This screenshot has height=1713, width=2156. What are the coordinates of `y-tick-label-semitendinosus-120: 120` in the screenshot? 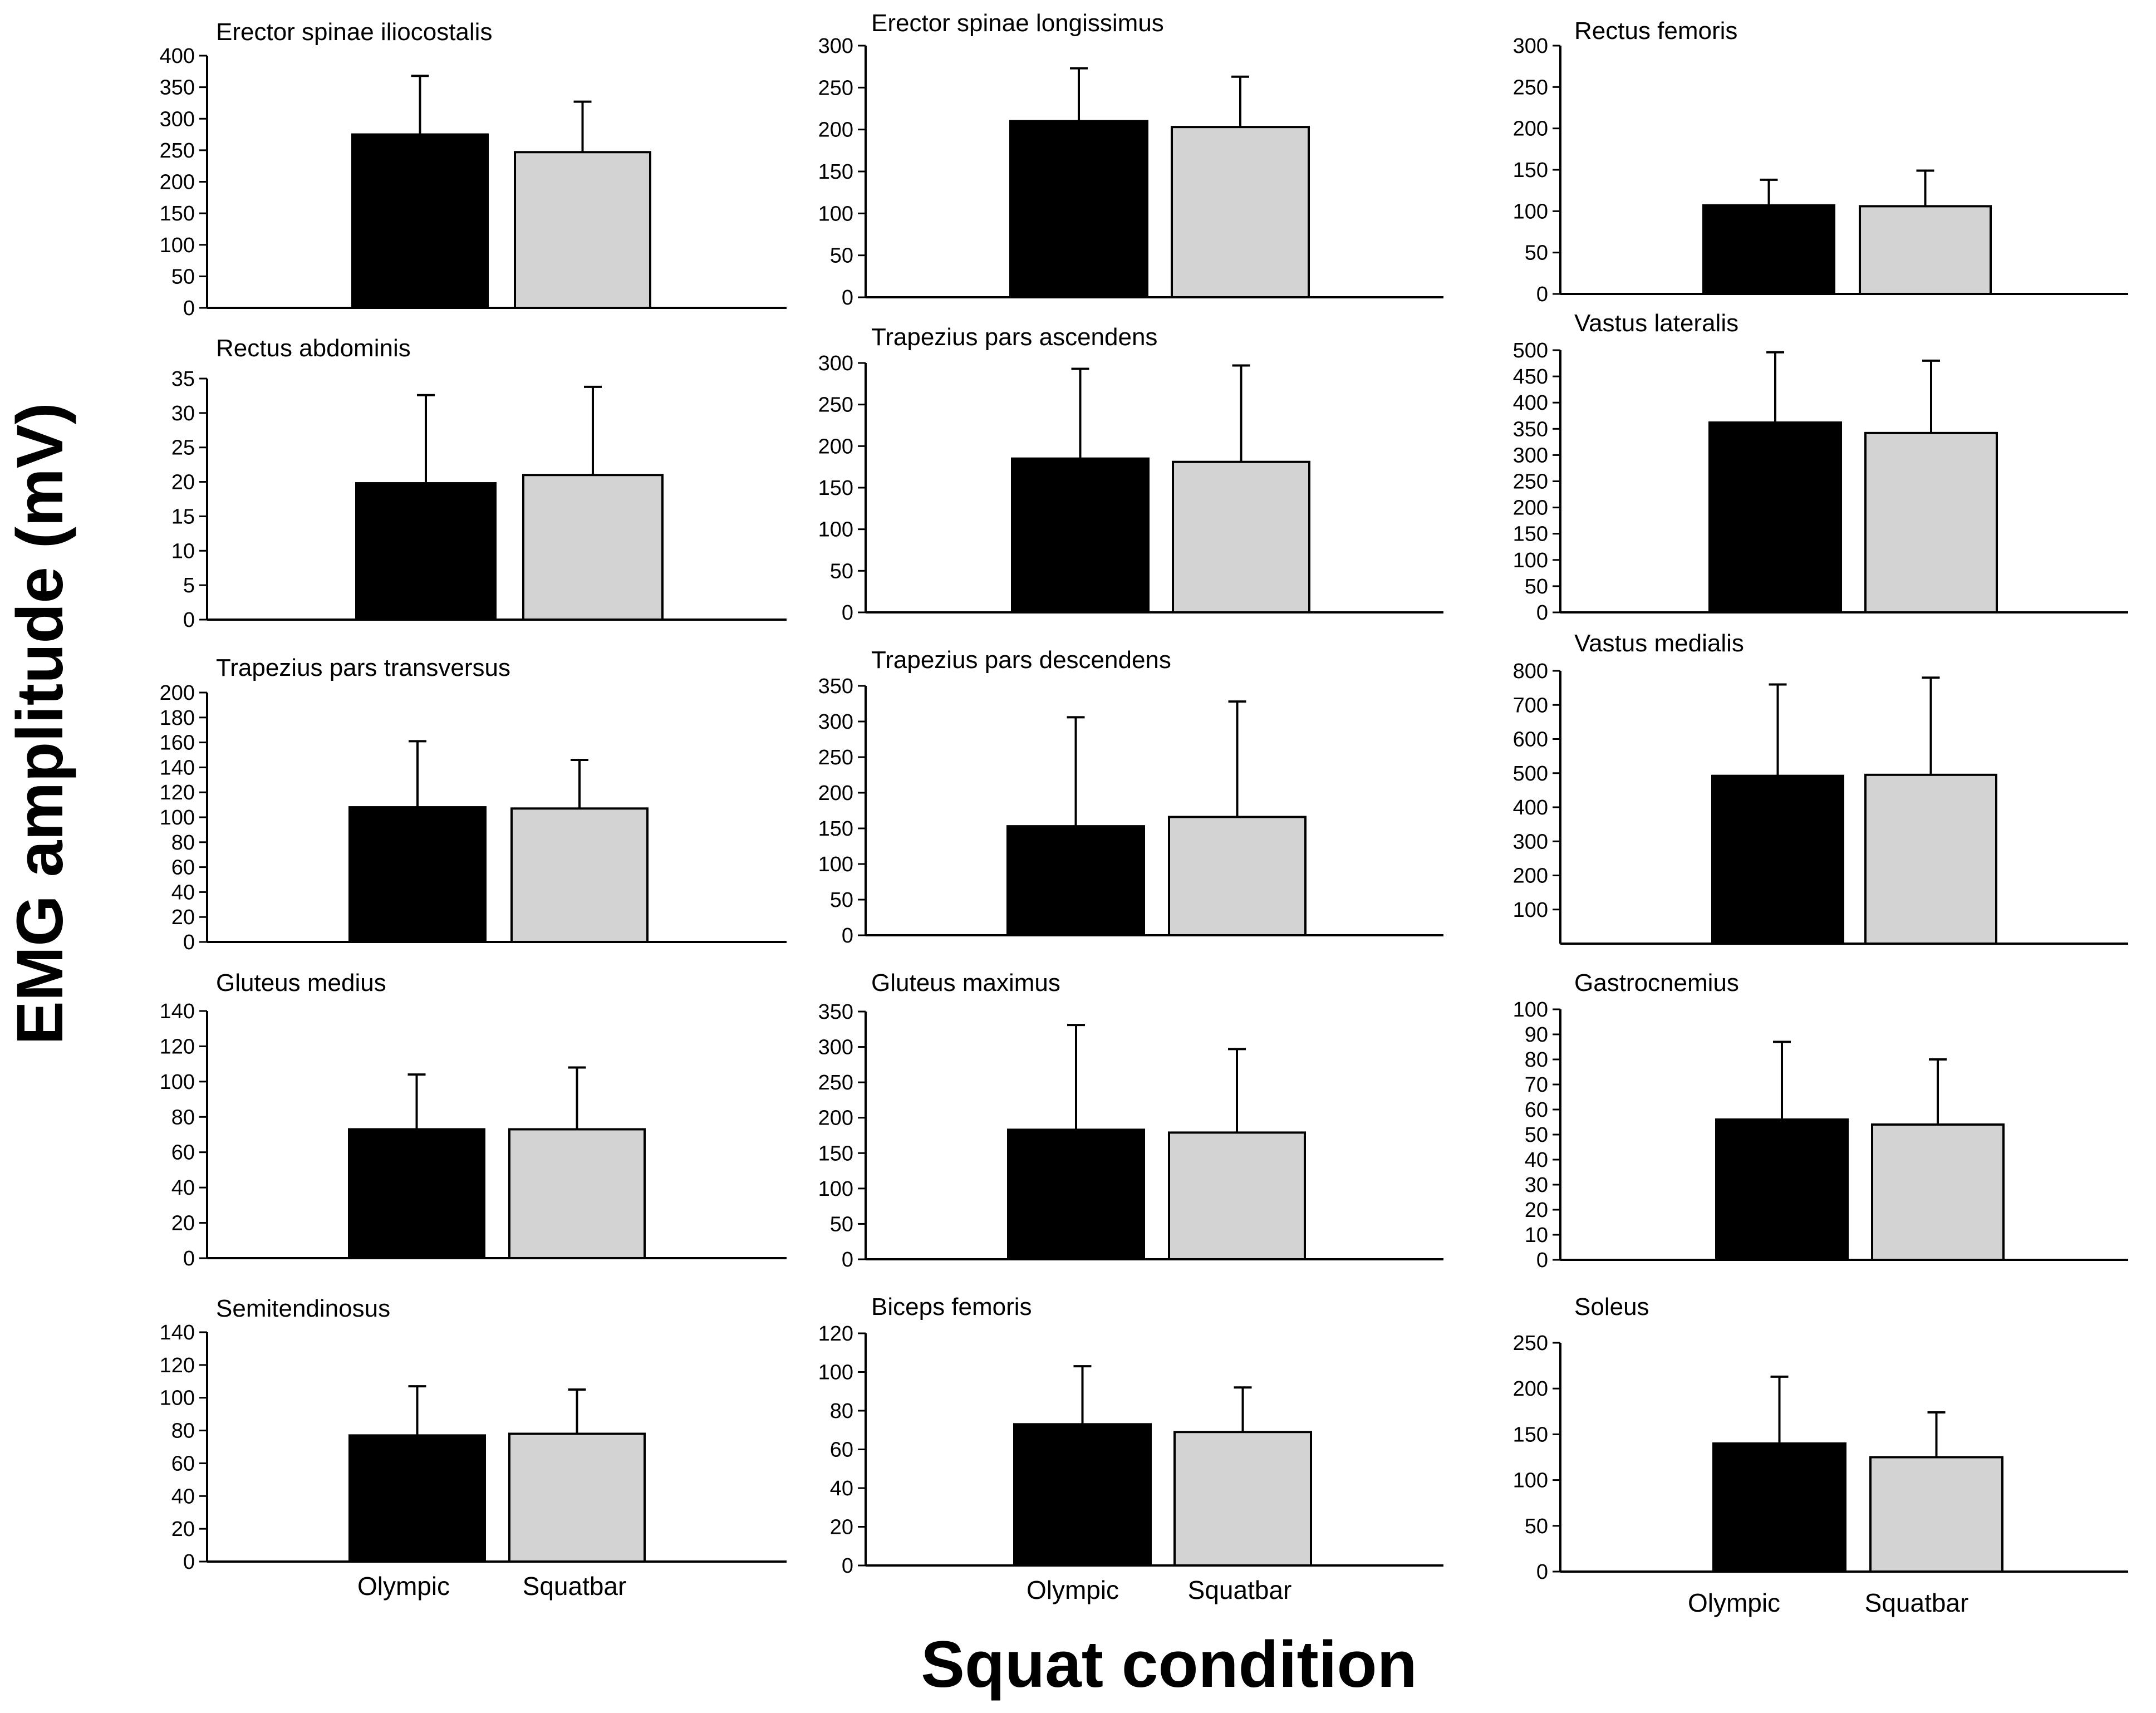 It's located at (177, 1365).